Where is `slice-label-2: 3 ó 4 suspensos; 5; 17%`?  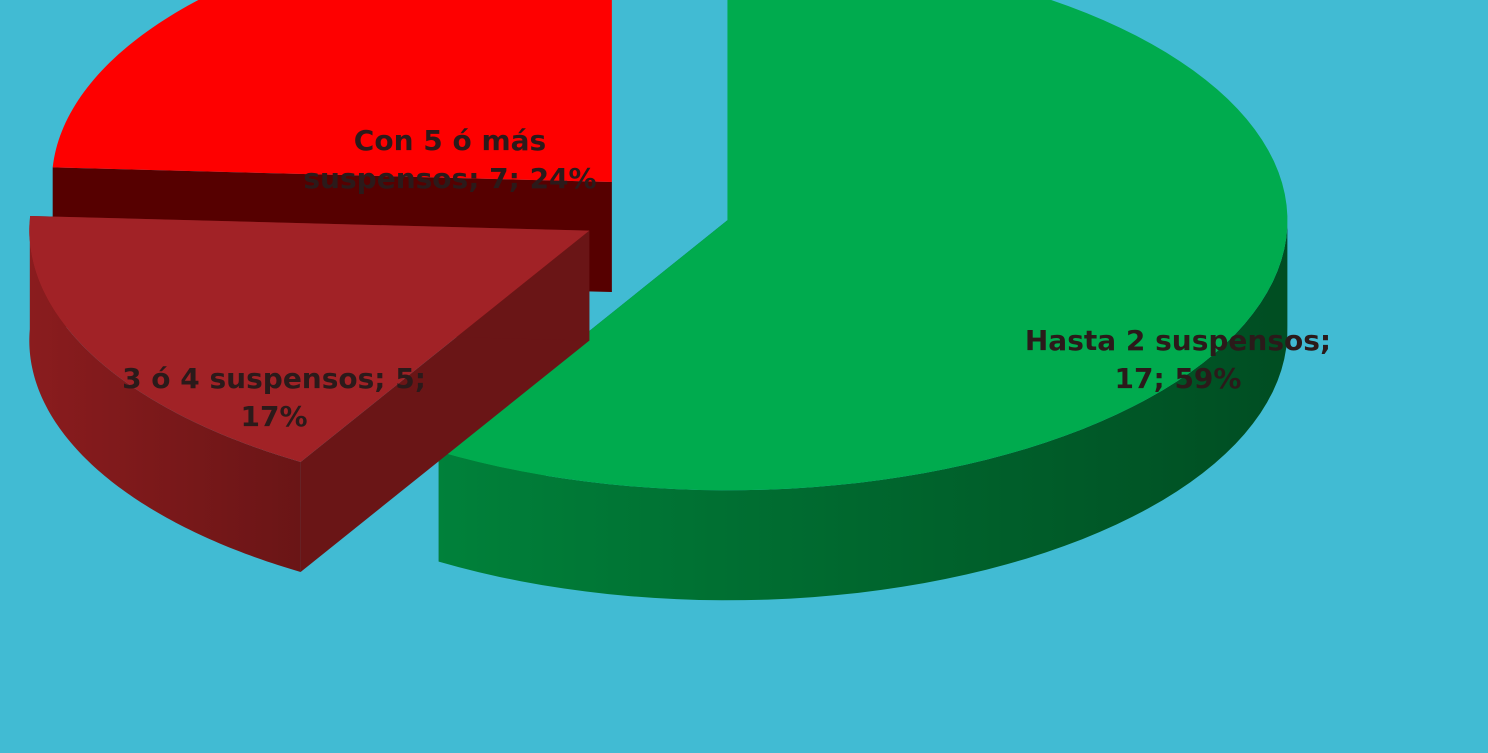 slice-label-2: 3 ó 4 suspensos; 5; 17% is located at coordinates (274, 397).